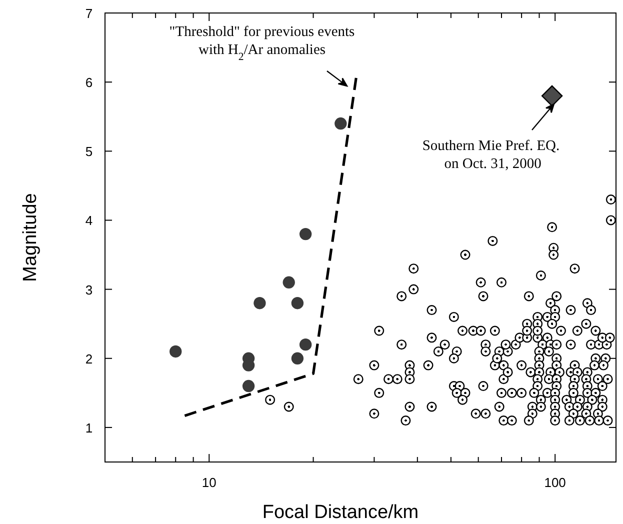  I want to click on y-axis-title: Magnitude, so click(30, 237).